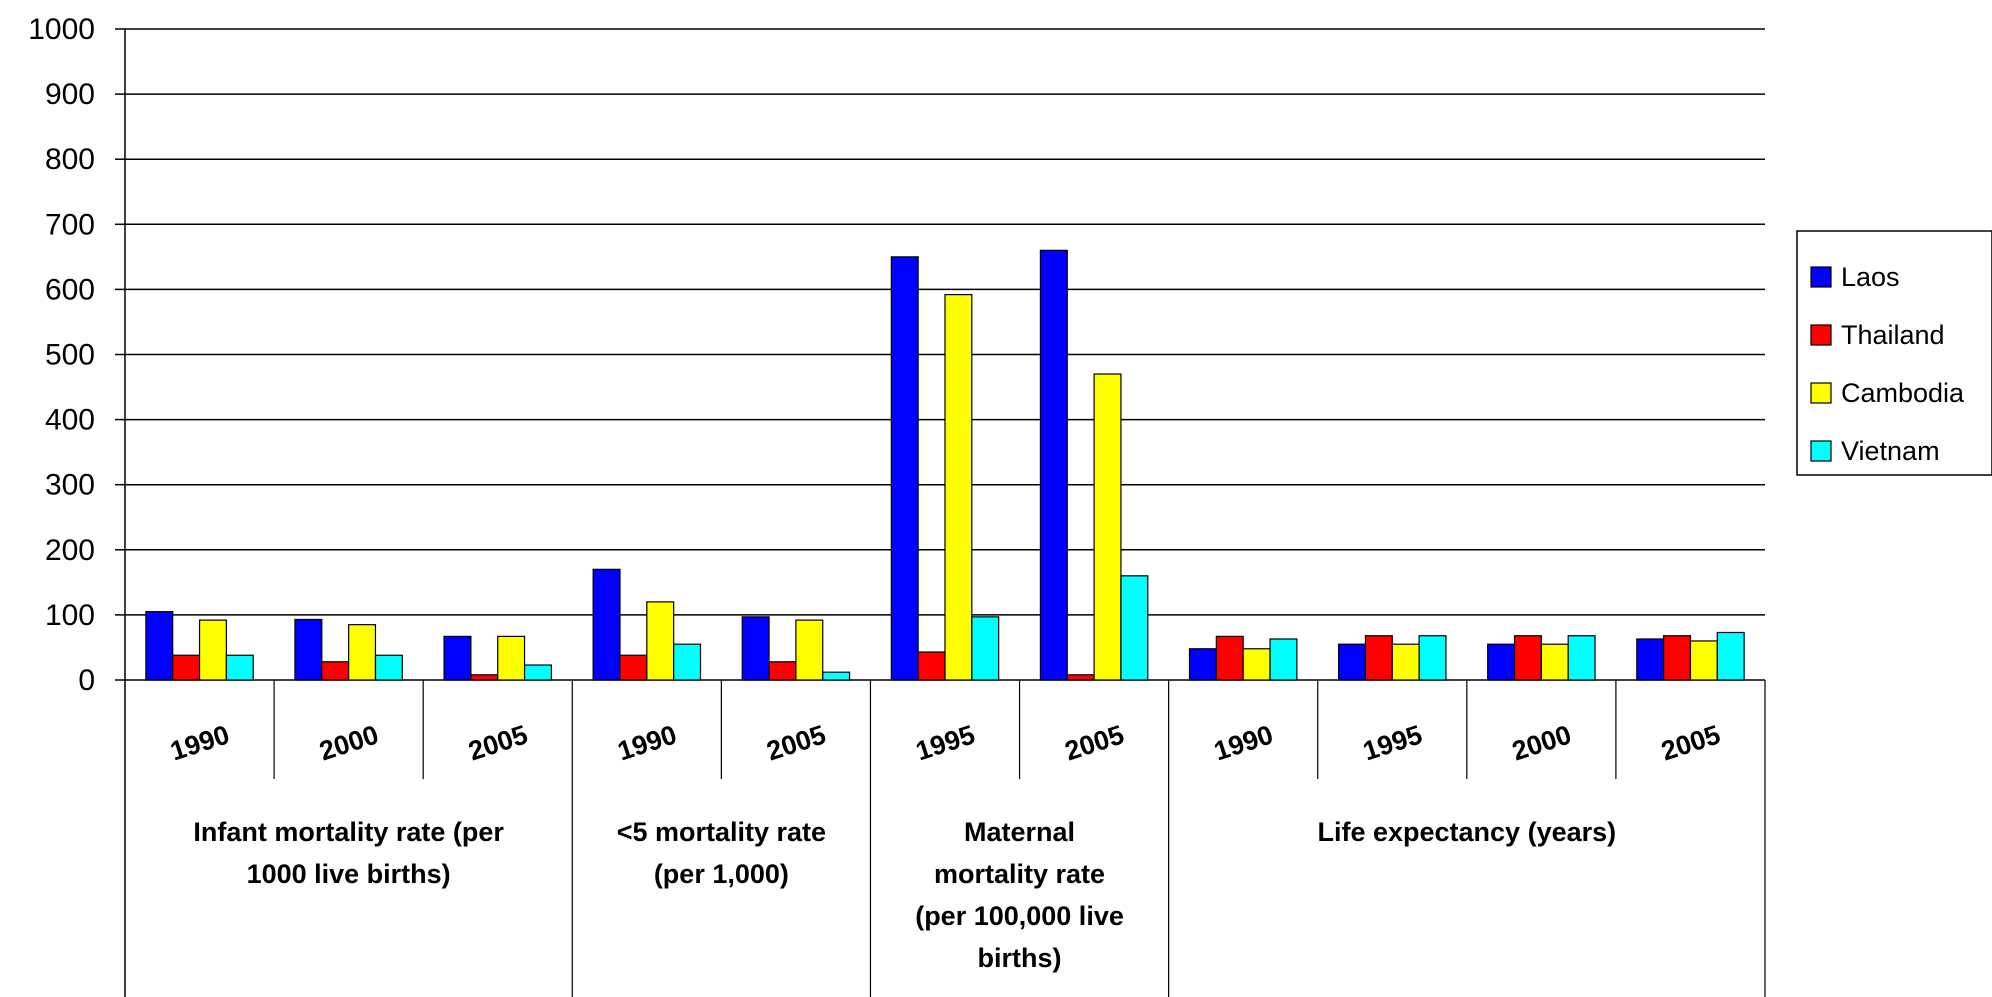 Image resolution: width=1992 pixels, height=997 pixels. Describe the element at coordinates (721, 832) in the screenshot. I see `group-label: <5 mortality rate` at that location.